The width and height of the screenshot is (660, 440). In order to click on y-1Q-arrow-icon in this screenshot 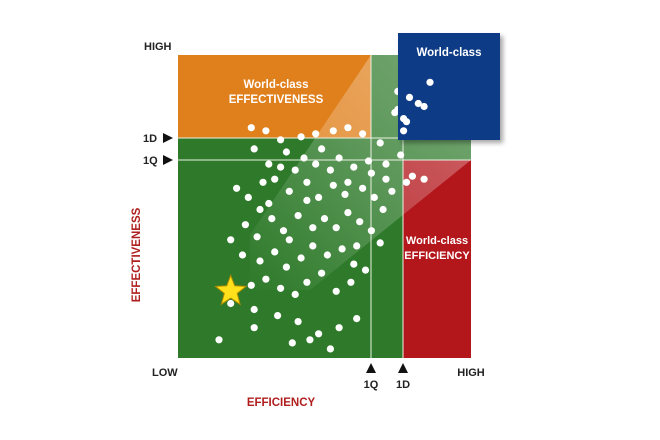, I will do `click(168, 160)`.